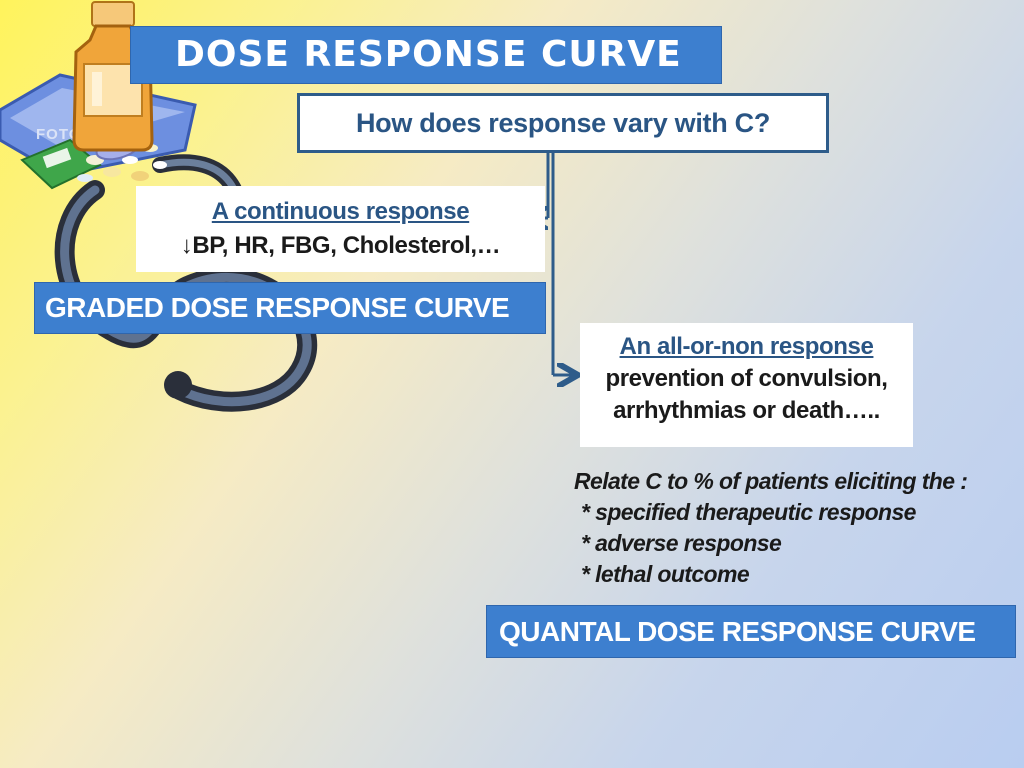 This screenshot has width=1024, height=768. Describe the element at coordinates (746, 346) in the screenshot. I see `all-or-none-heading: An all-or-non response` at that location.